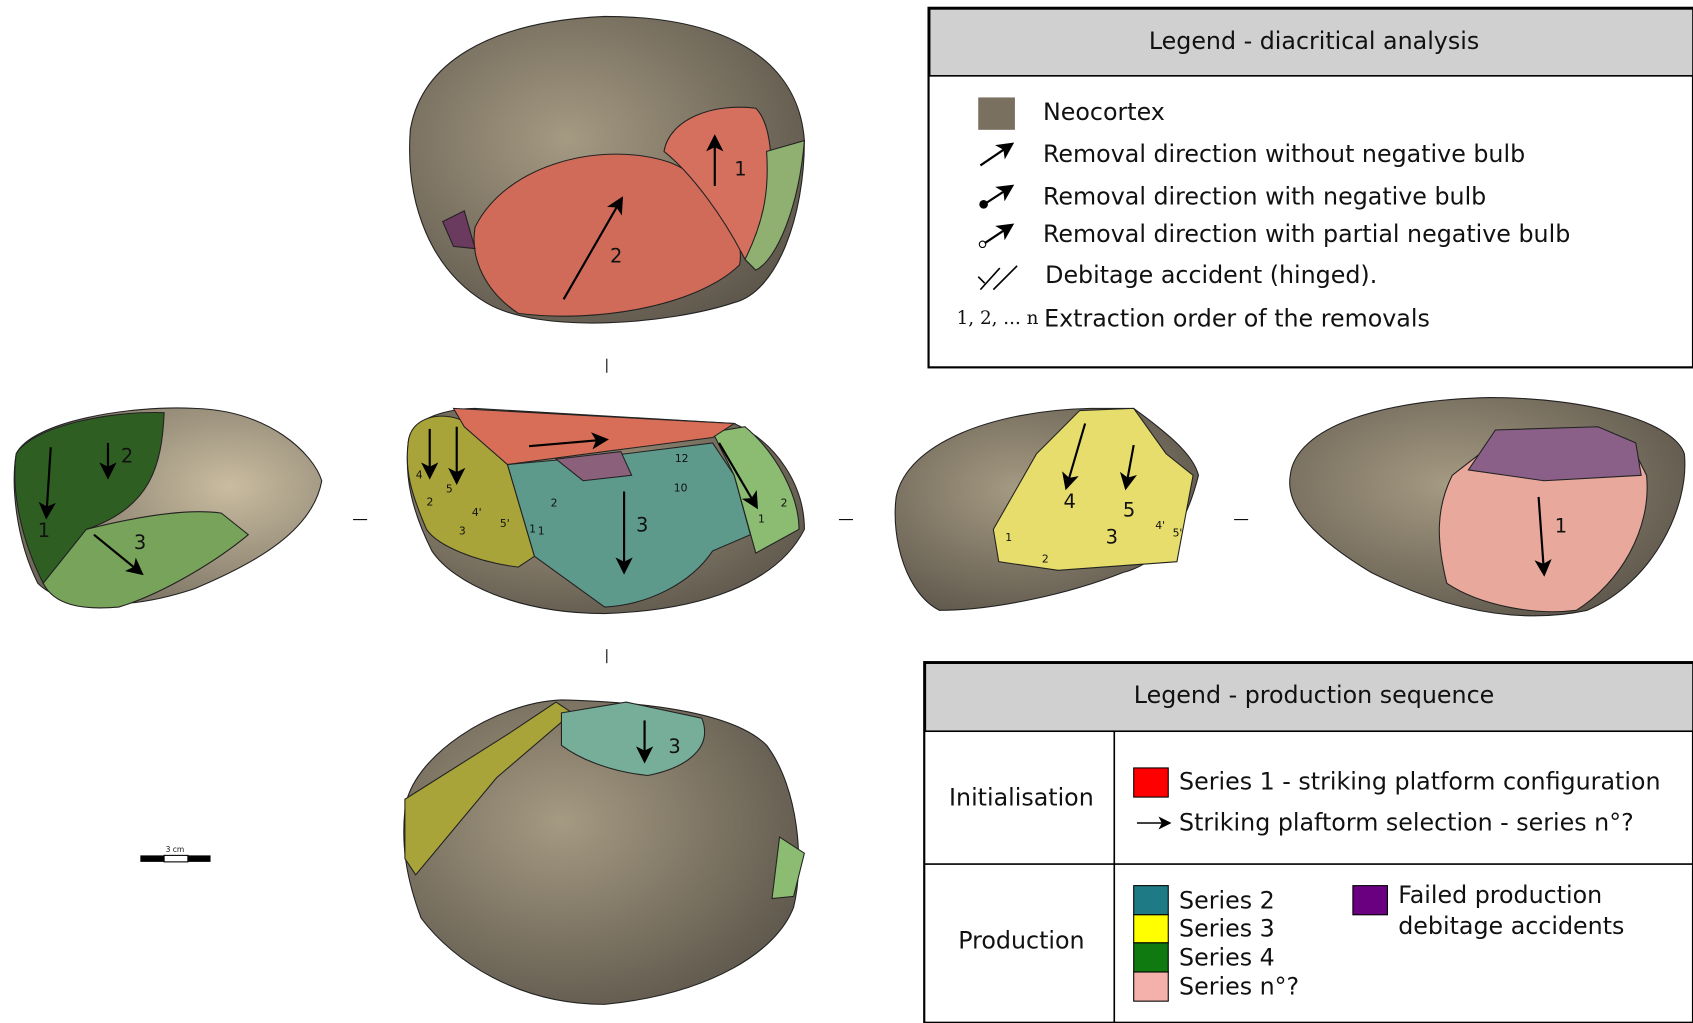  Describe the element at coordinates (1104, 112) in the screenshot. I see `legend-item: Neocortex` at that location.